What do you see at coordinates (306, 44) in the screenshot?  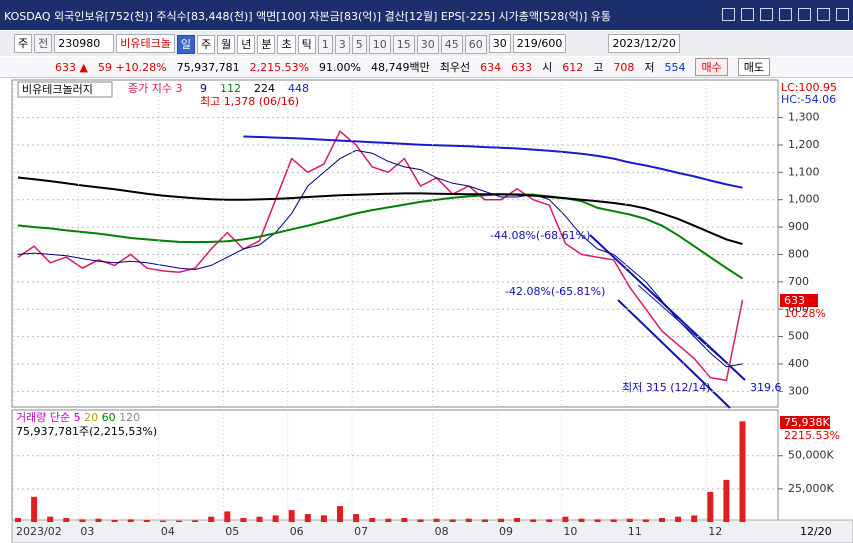 I see `toolbar-button: 틱` at bounding box center [306, 44].